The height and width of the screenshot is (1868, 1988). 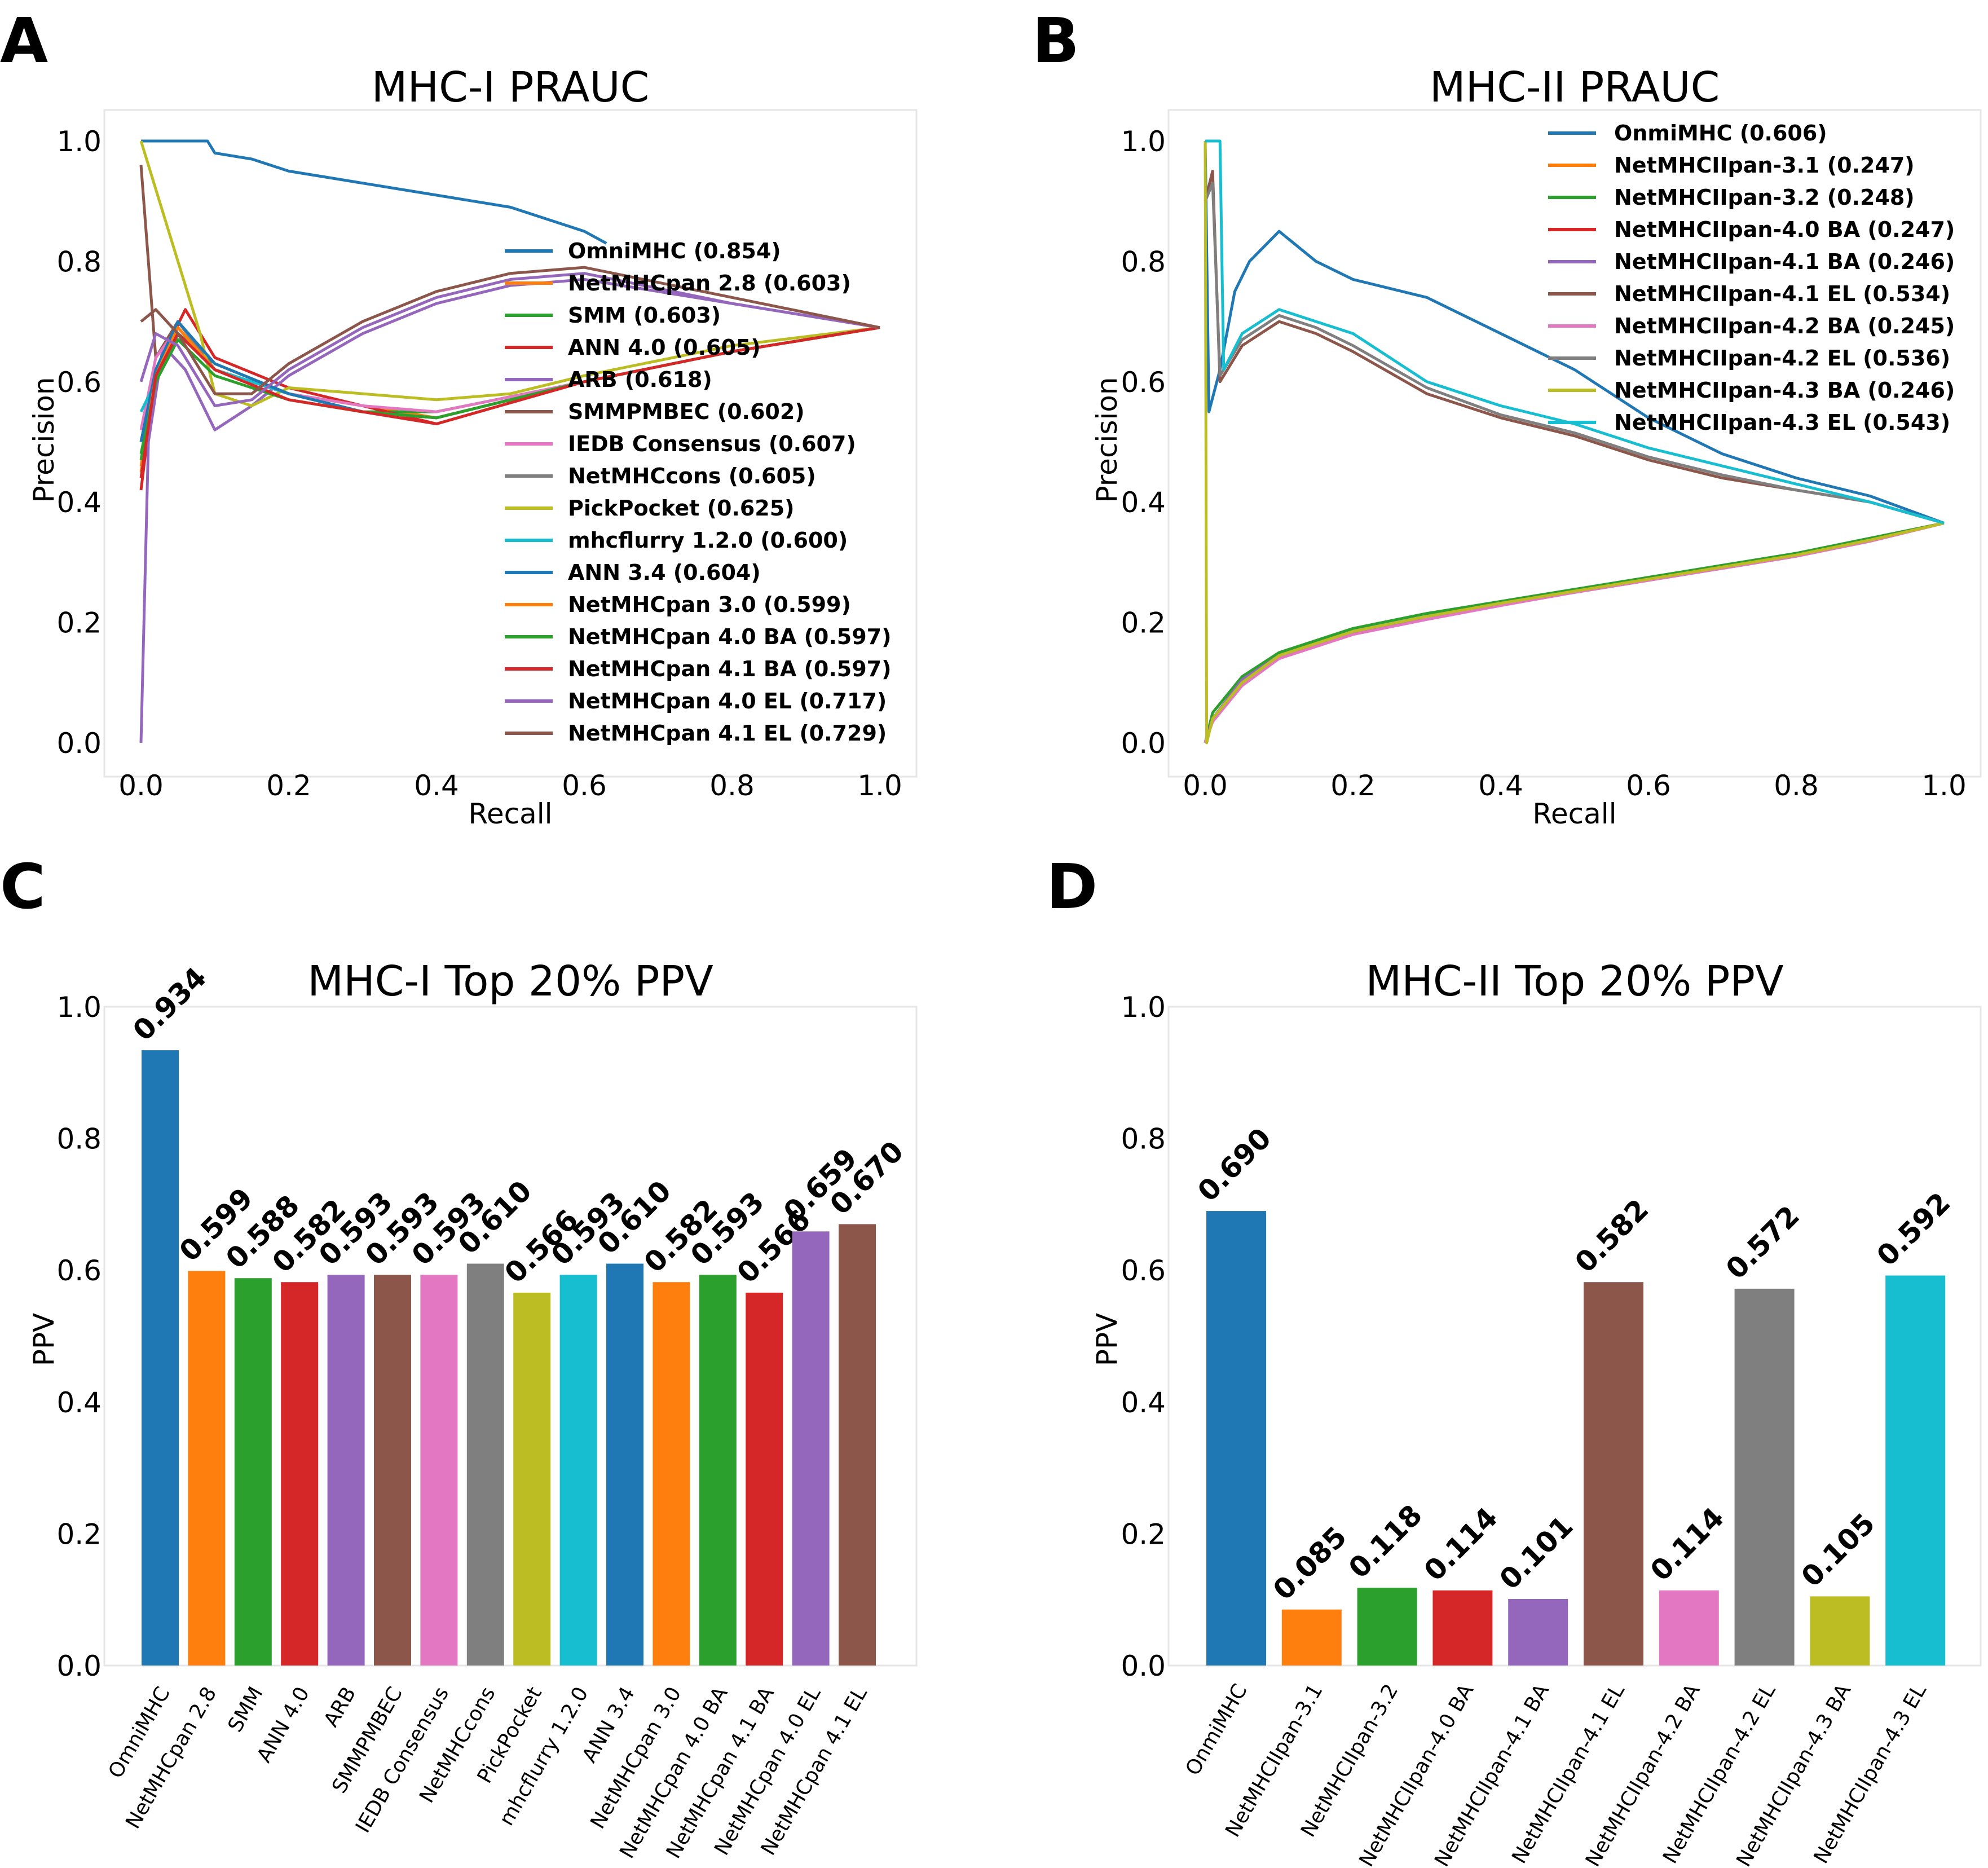 What do you see at coordinates (1536, 1553) in the screenshot?
I see `bar-value-label: 0.101` at bounding box center [1536, 1553].